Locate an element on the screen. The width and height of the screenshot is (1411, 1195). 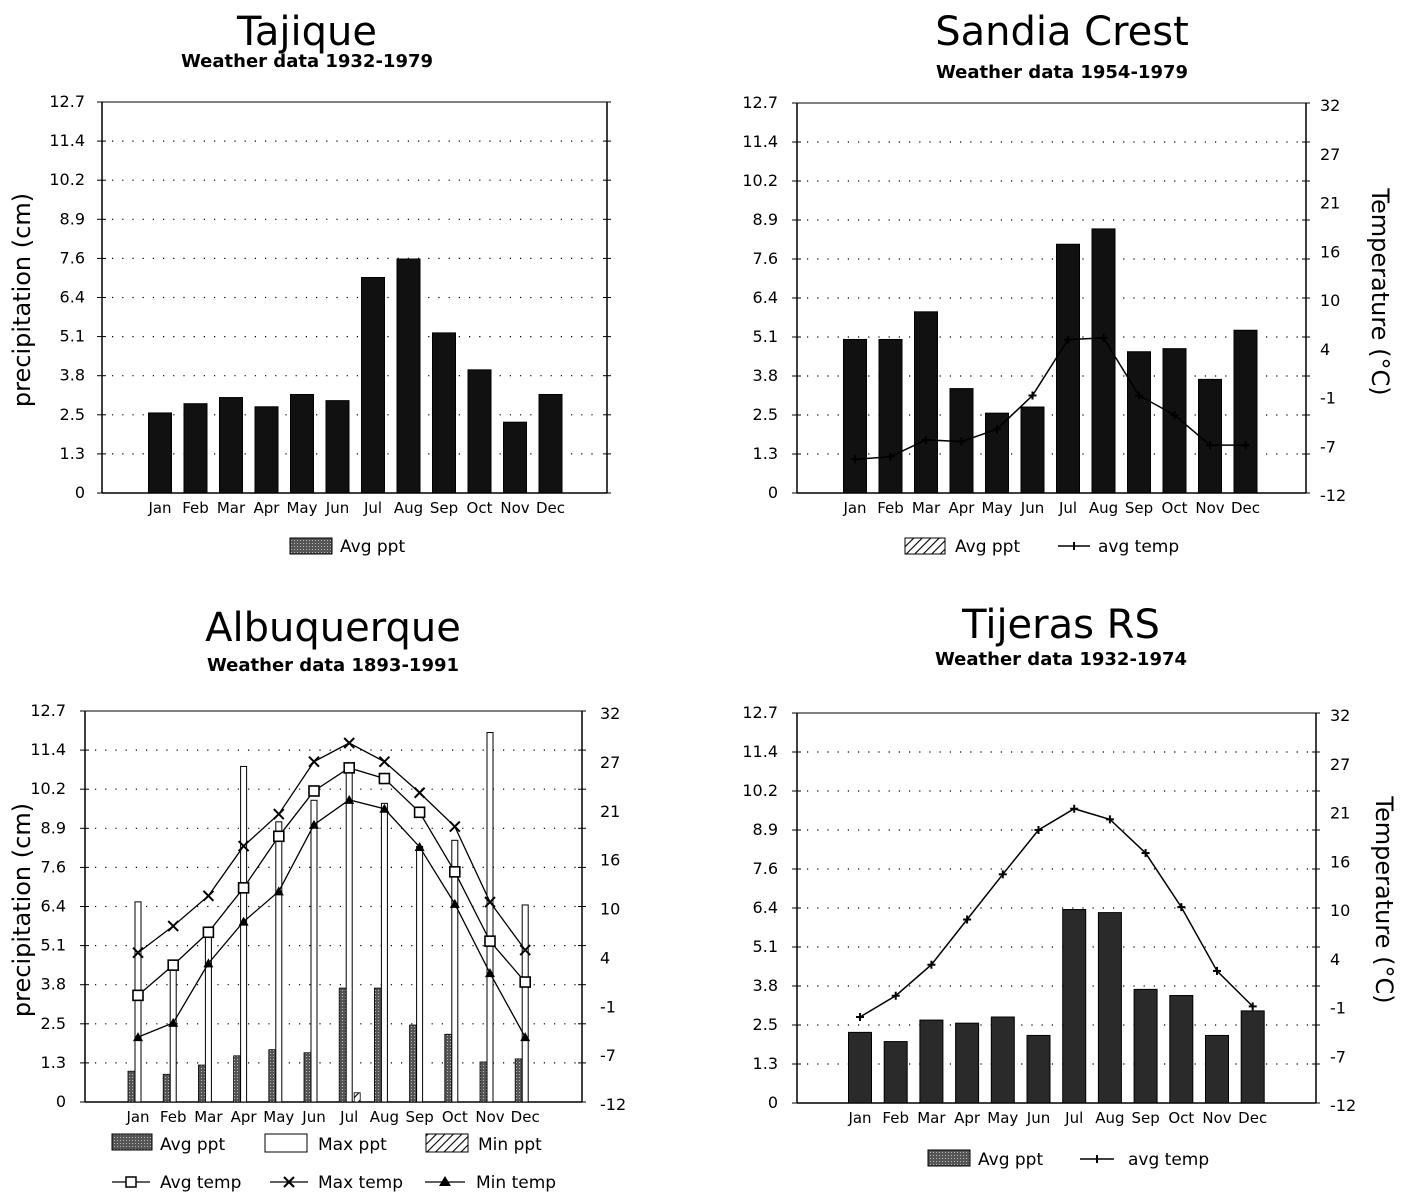
x-tick-label: Mar is located at coordinates (926, 508).